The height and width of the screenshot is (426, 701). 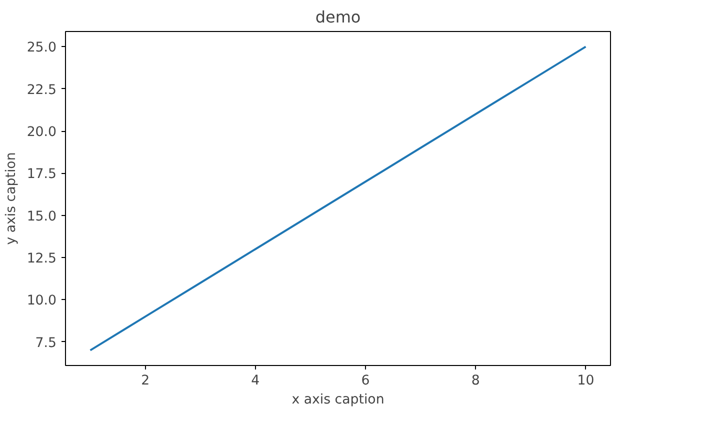 I want to click on y-tick-label: 17.5, so click(x=41, y=174).